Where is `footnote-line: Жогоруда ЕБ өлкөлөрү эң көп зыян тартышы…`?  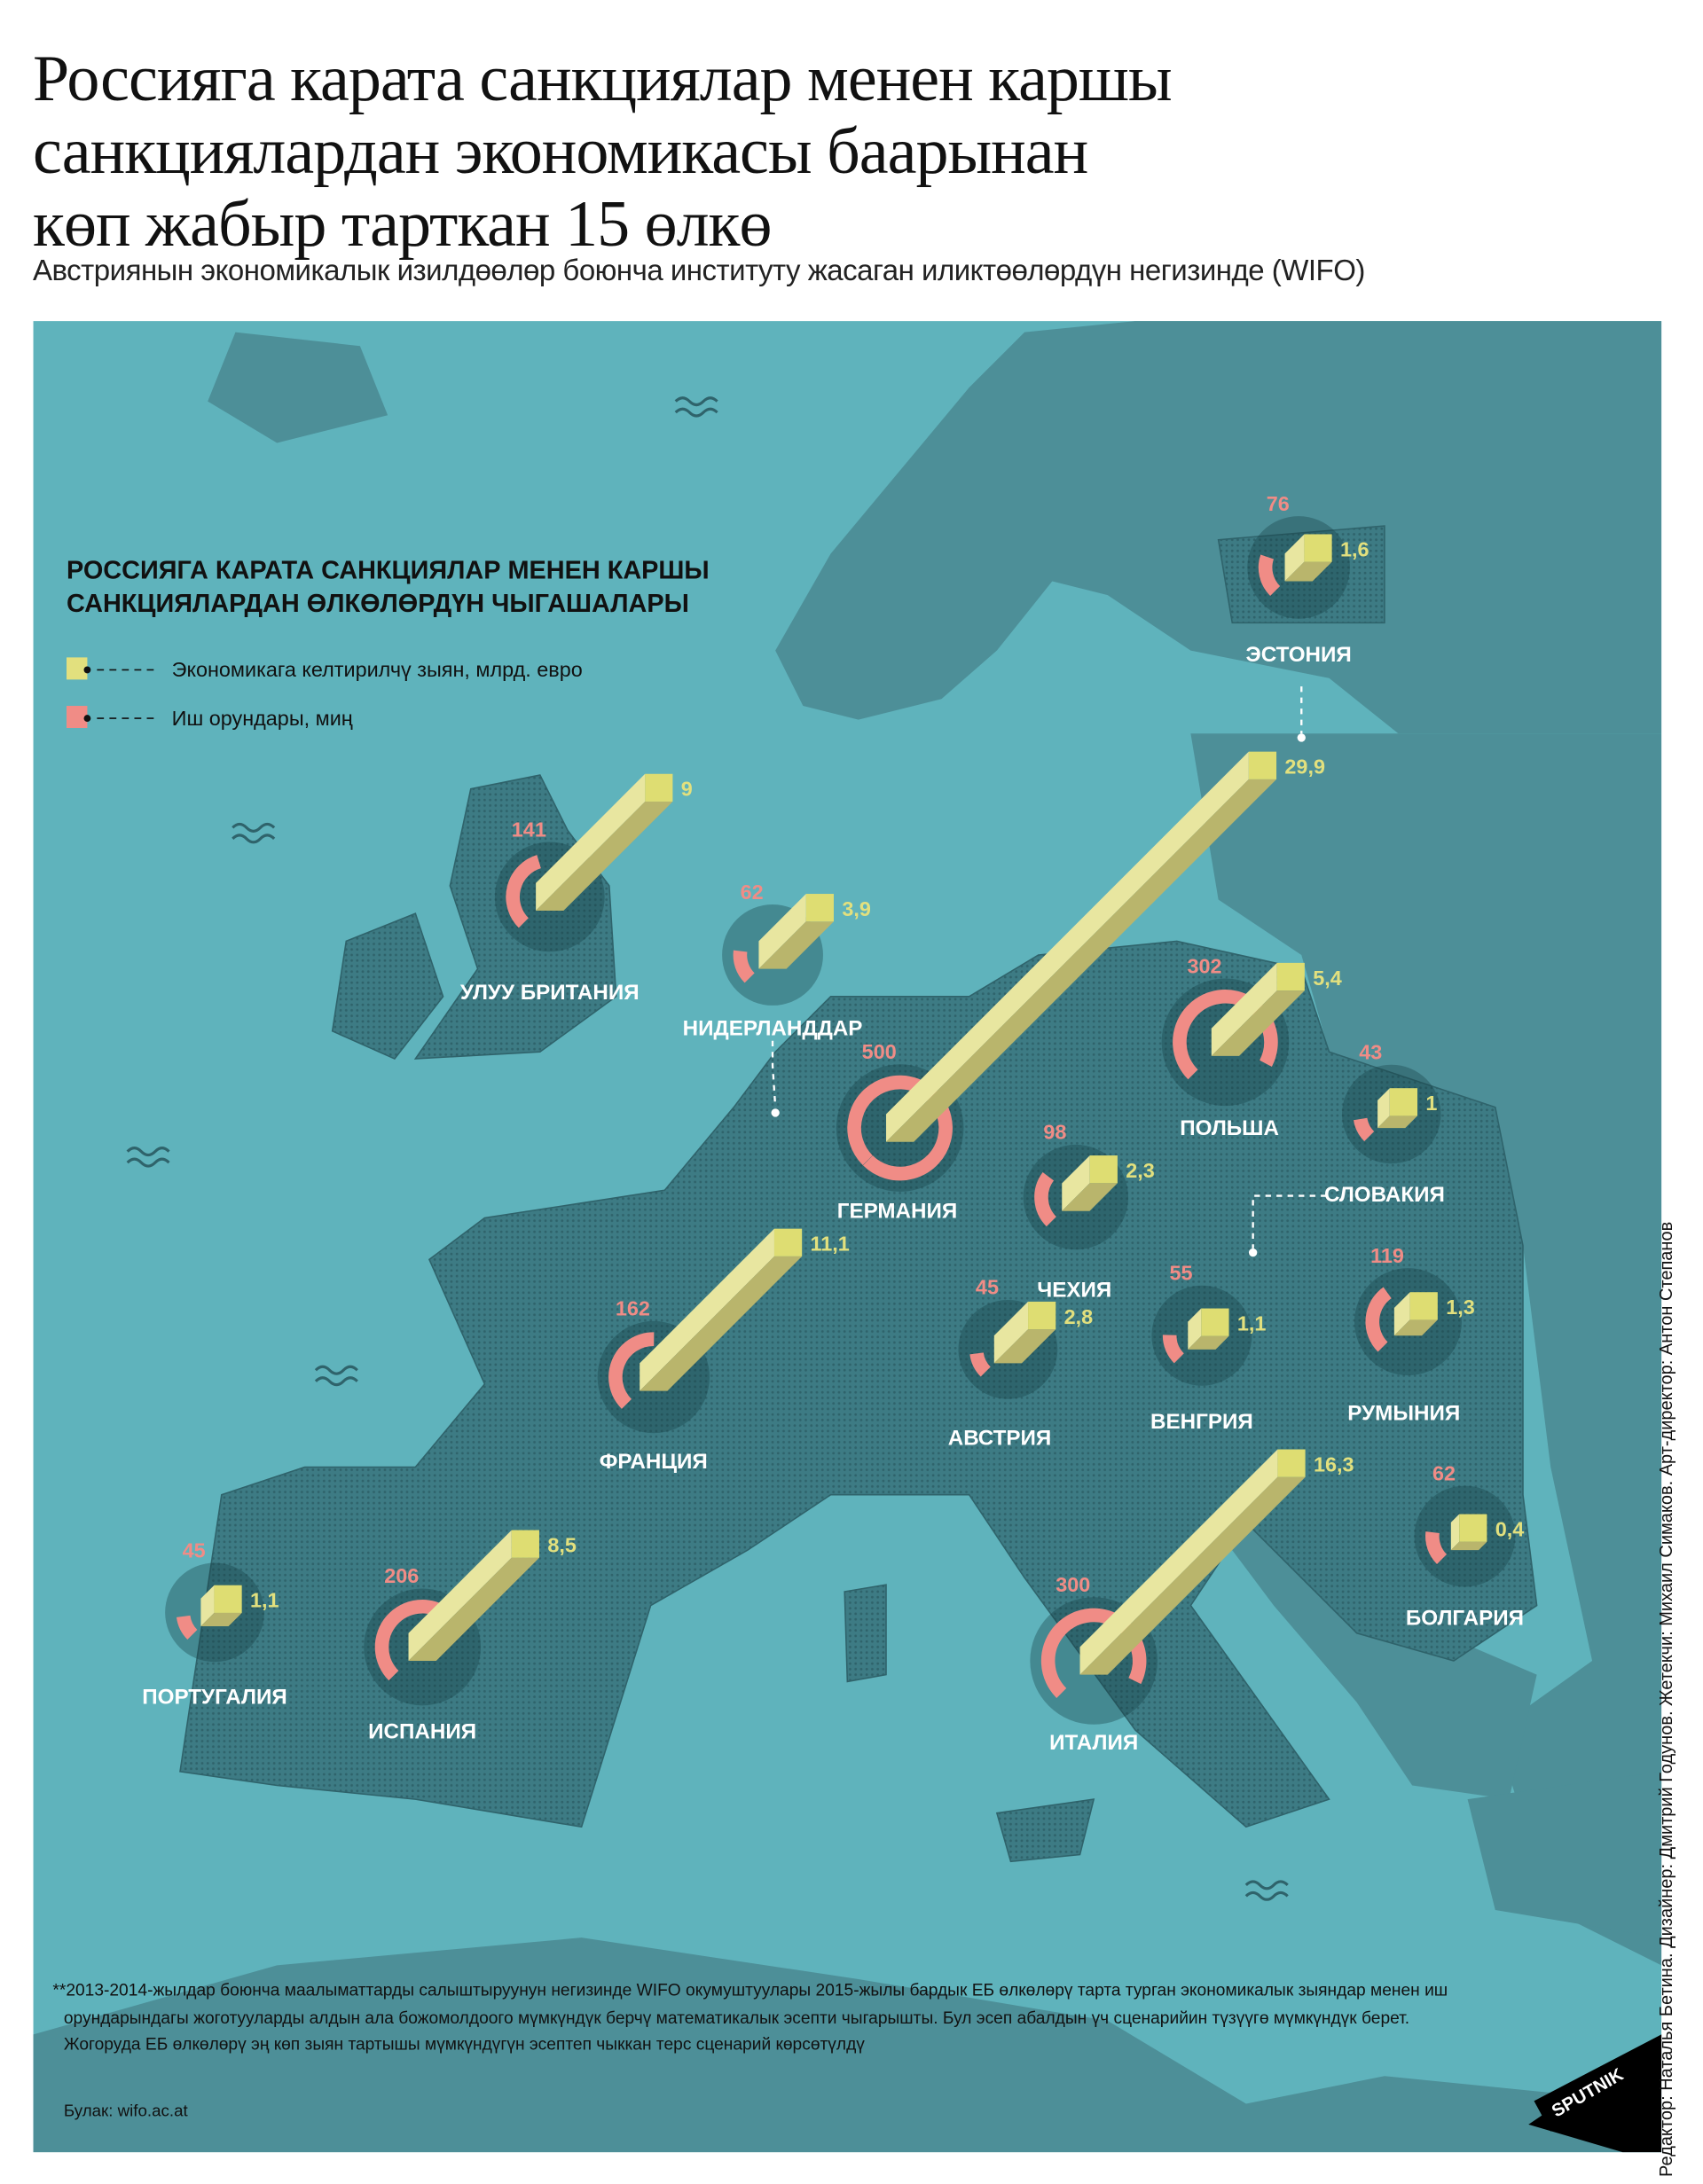 footnote-line: Жогоруда ЕБ өлкөлөрү эң көп зыян тартышы… is located at coordinates (464, 2045).